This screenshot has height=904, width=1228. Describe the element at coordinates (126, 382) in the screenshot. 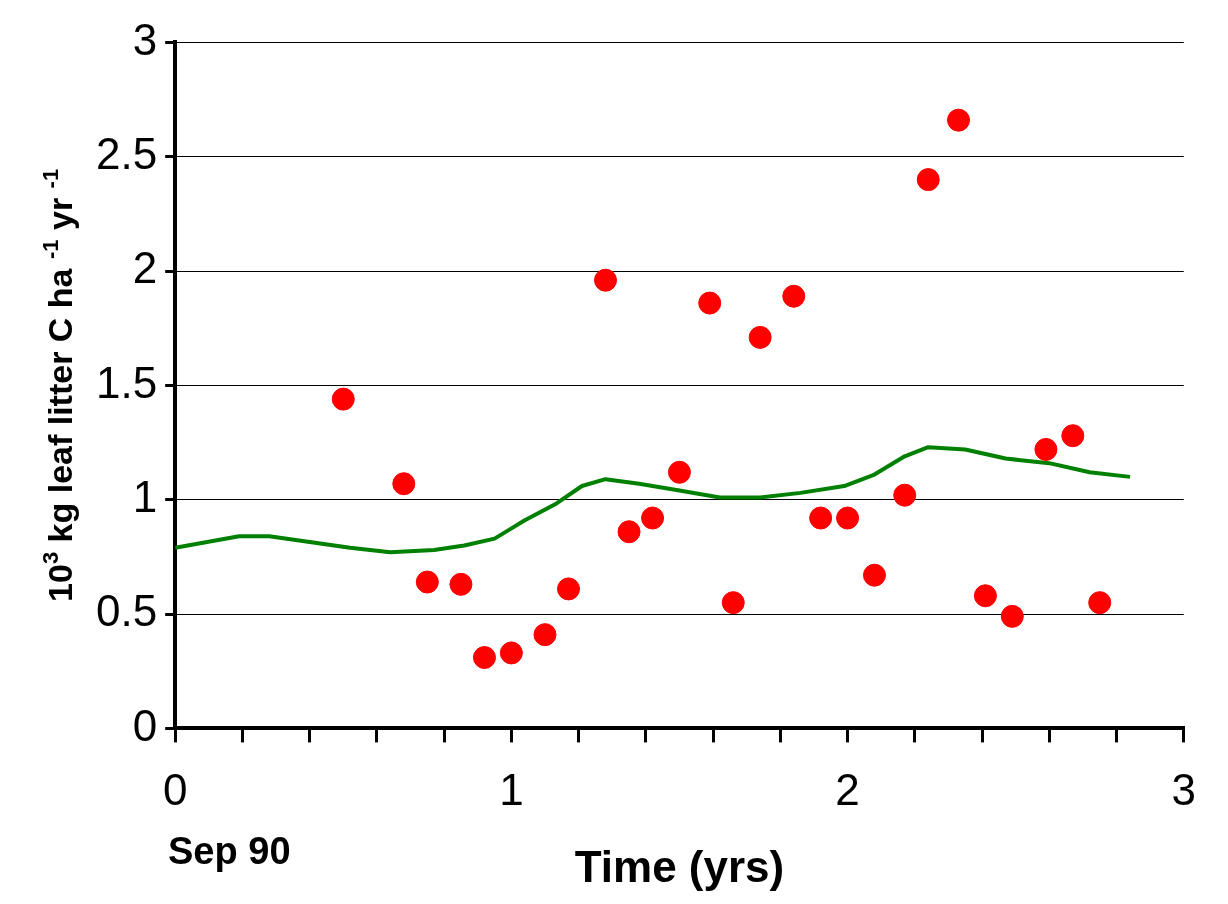

I see `y-tick-label: 1.5` at that location.